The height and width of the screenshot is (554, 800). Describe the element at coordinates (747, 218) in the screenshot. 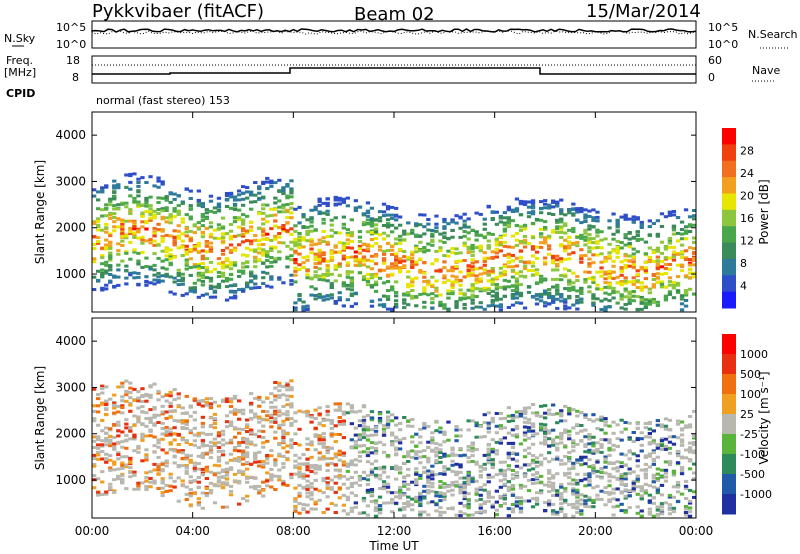

I see `power-colorbar-tick: 16` at that location.